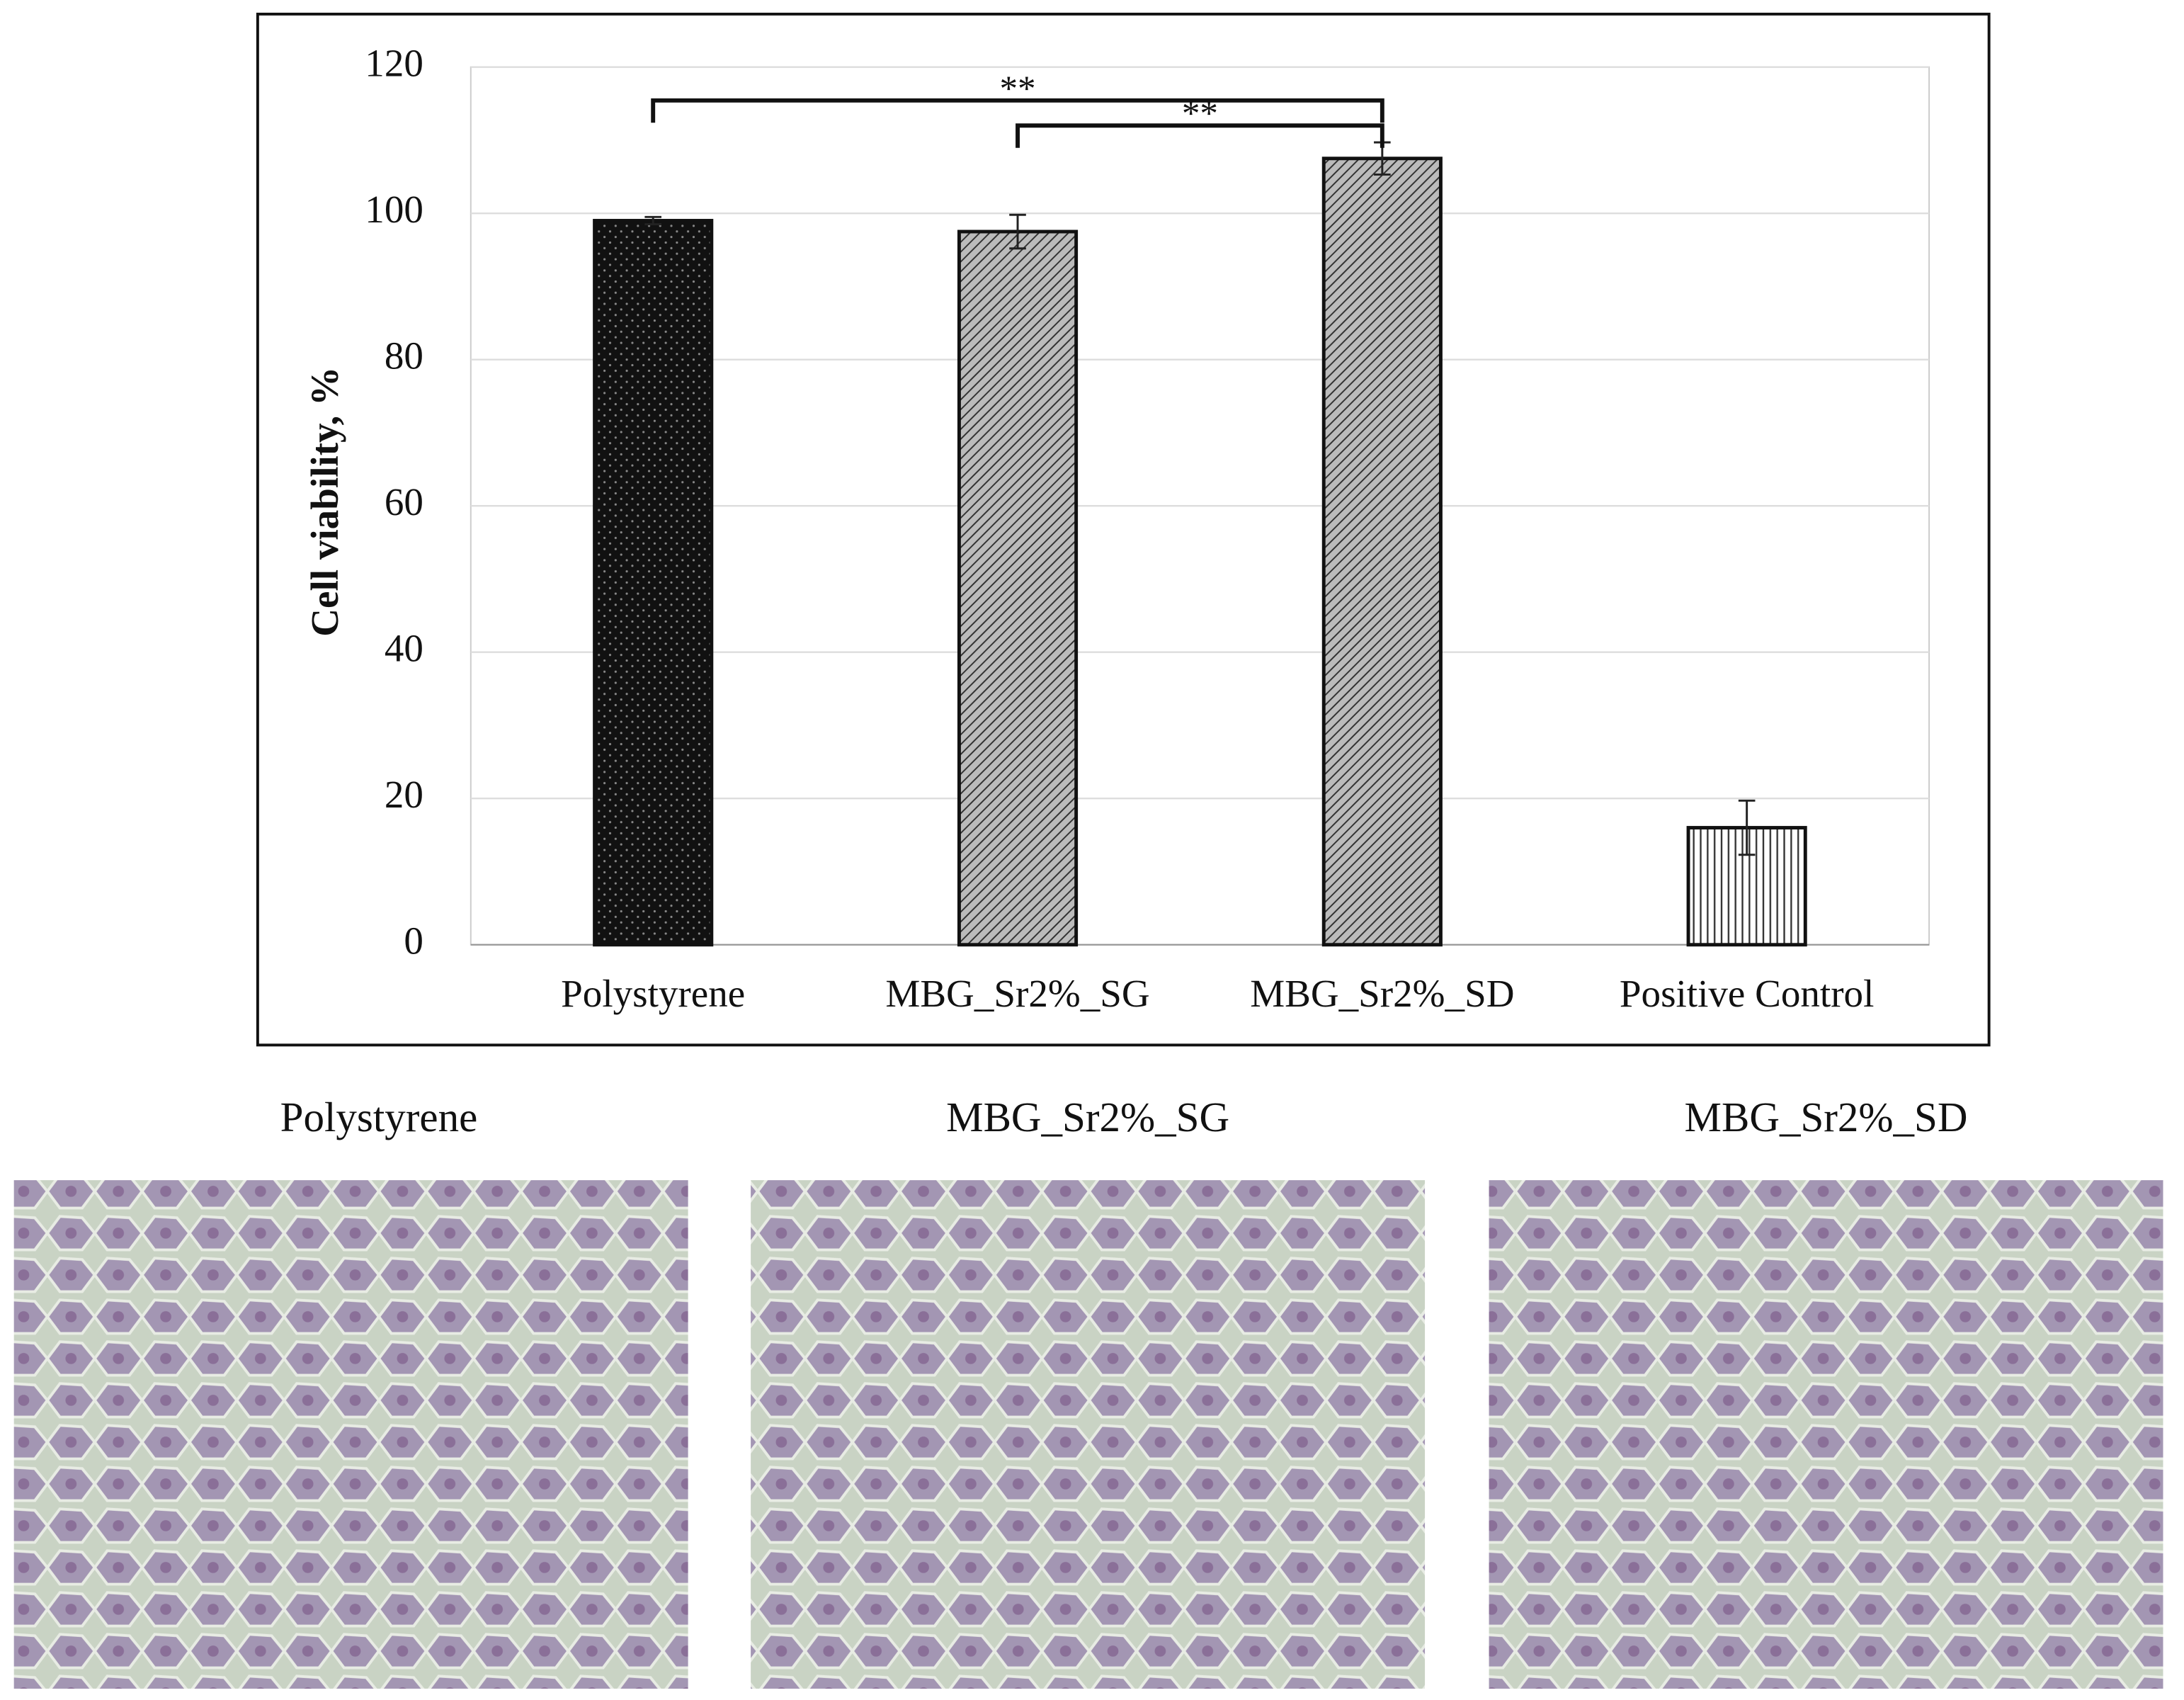  Describe the element at coordinates (1088, 1117) in the screenshot. I see `image-caption: MBG_Sr2%_SG` at that location.